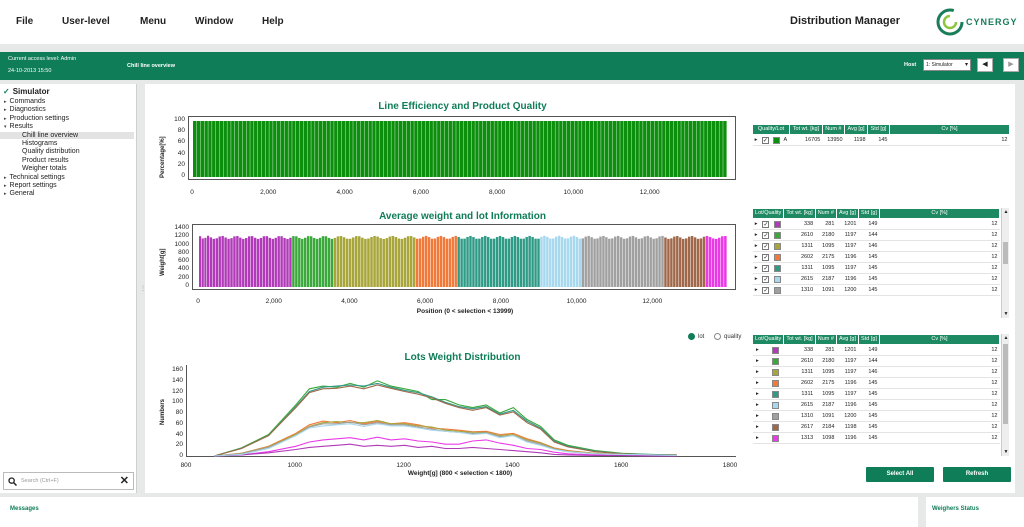  I want to click on splitter-handle: ⋮, so click(143, 289).